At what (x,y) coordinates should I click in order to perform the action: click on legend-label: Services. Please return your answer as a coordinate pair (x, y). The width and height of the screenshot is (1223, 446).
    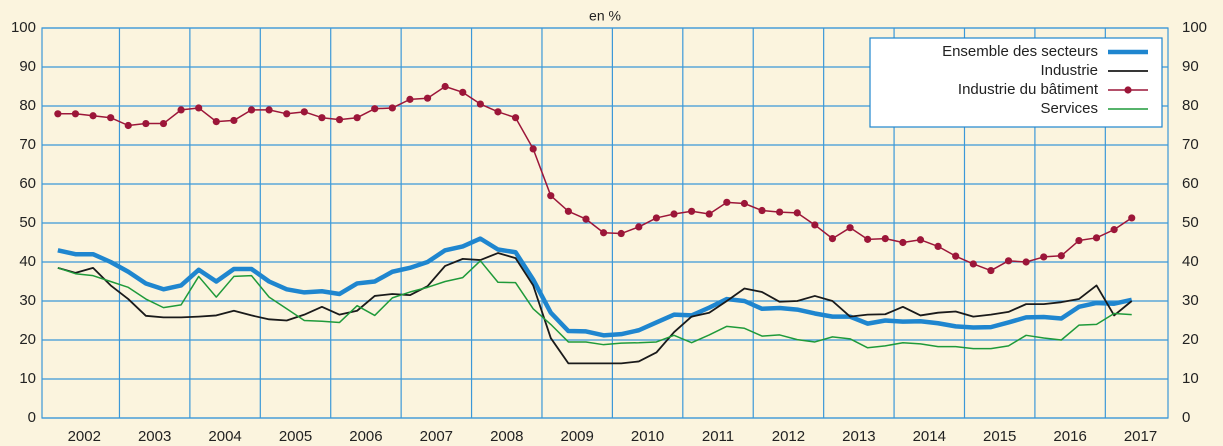
    Looking at the image, I should click on (1069, 108).